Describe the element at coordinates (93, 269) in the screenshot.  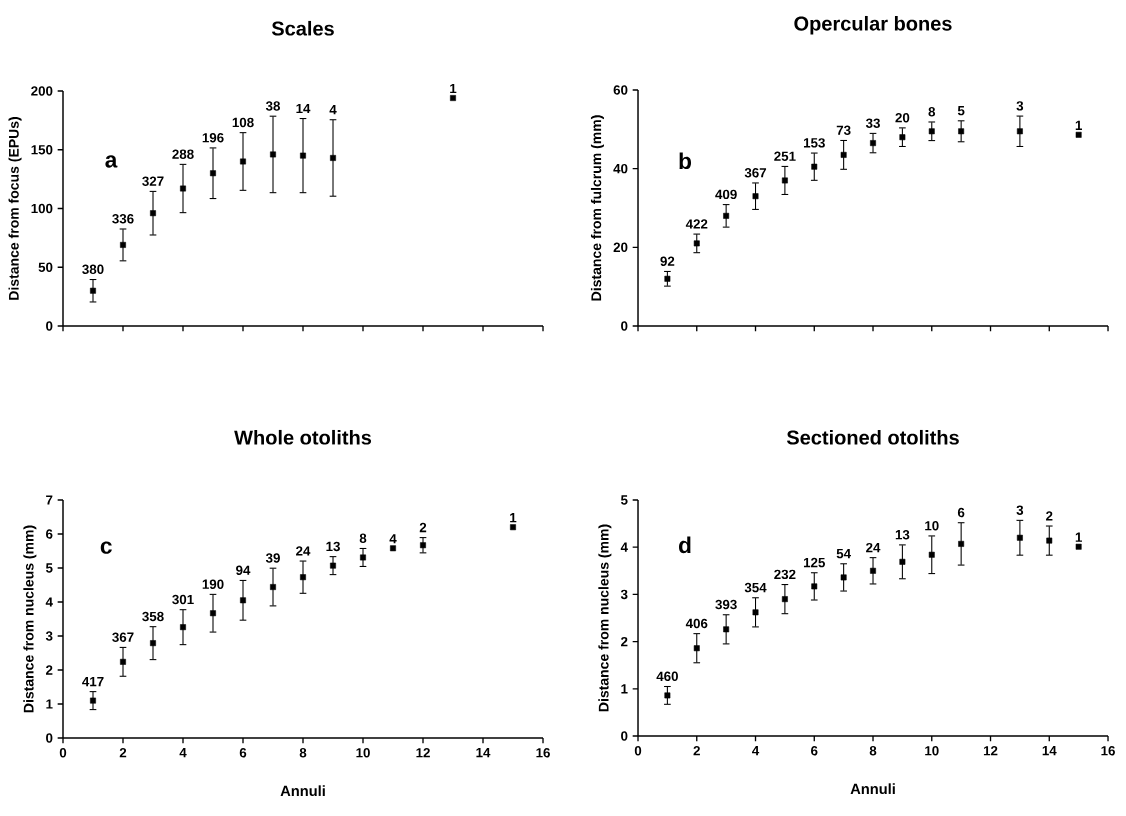
I see `annotation: 380` at that location.